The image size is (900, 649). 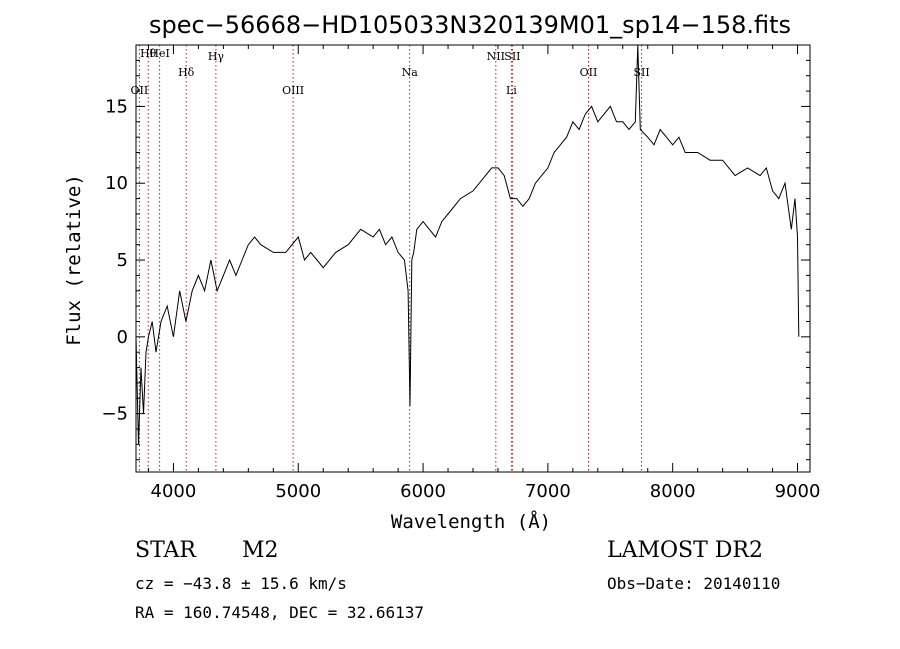 What do you see at coordinates (165, 550) in the screenshot?
I see `object-class: STAR` at bounding box center [165, 550].